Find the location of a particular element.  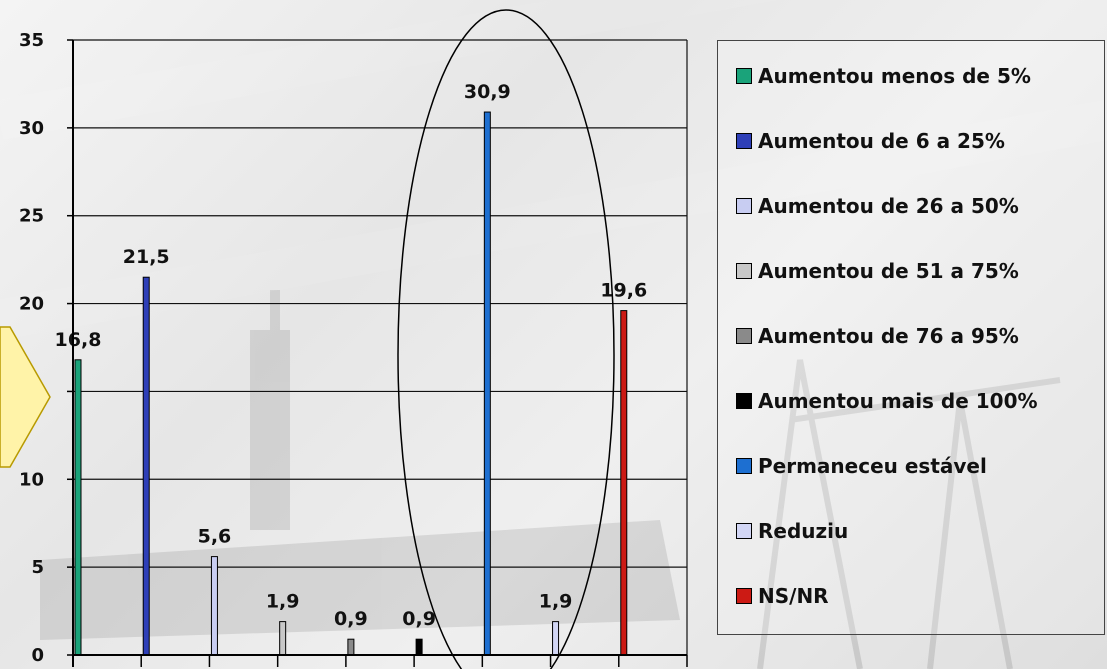

legend-item: Aumentou de 76 a 95% is located at coordinates (877, 336).